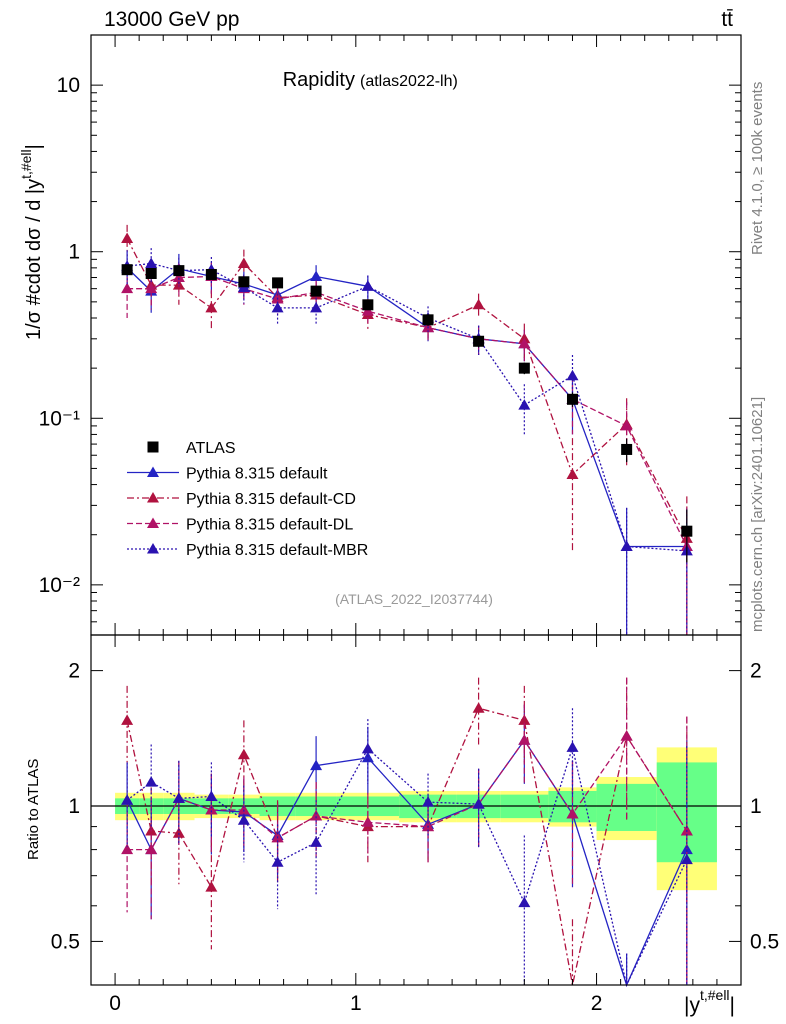 The image size is (786, 1024). I want to click on legend-label: ATLAS, so click(211, 448).